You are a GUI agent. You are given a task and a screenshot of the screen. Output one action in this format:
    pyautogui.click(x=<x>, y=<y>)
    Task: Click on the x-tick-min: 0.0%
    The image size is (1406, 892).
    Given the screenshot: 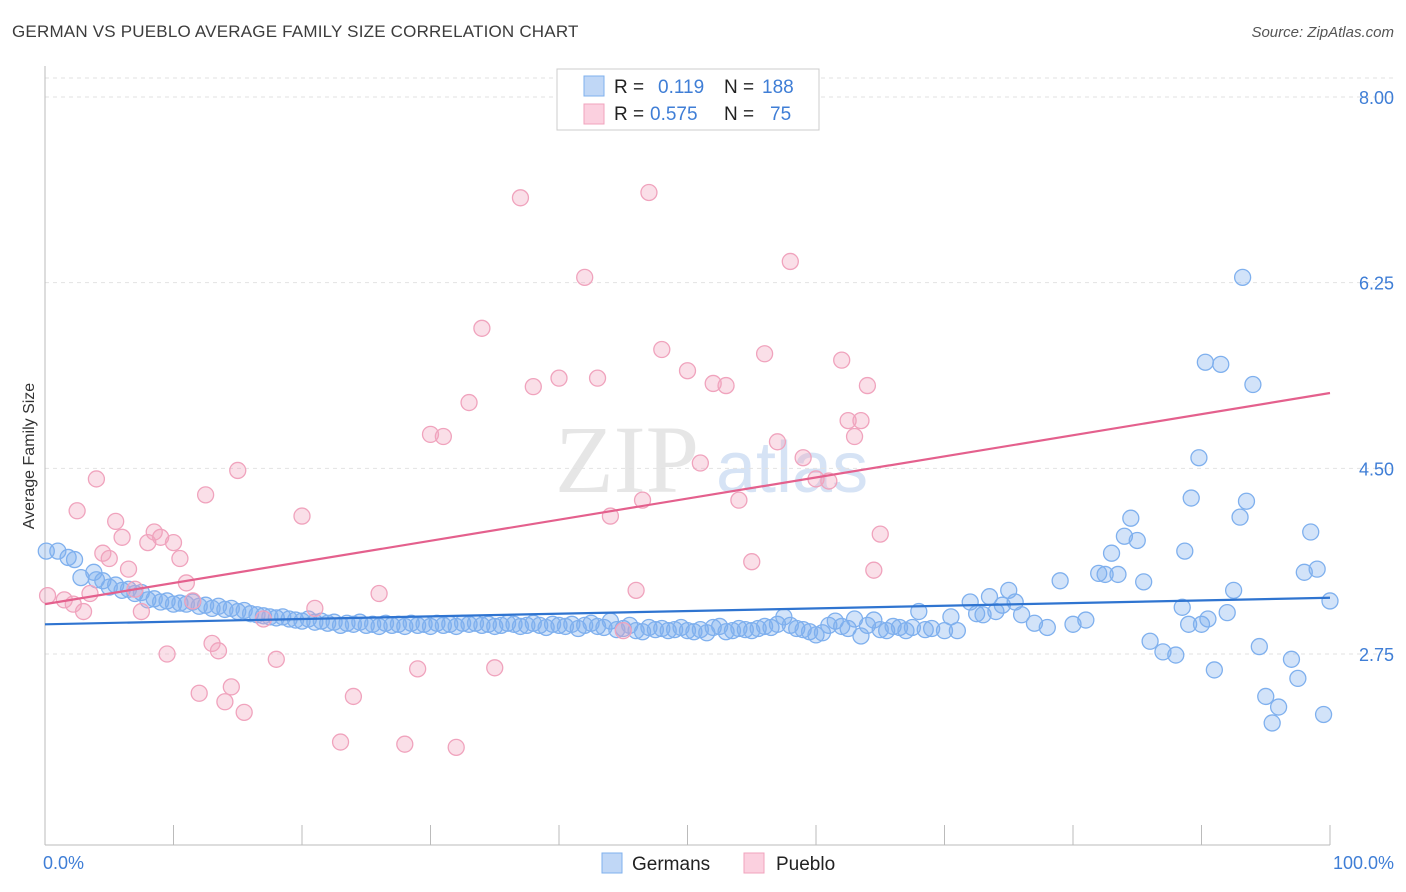 What is the action you would take?
    pyautogui.click(x=63, y=863)
    